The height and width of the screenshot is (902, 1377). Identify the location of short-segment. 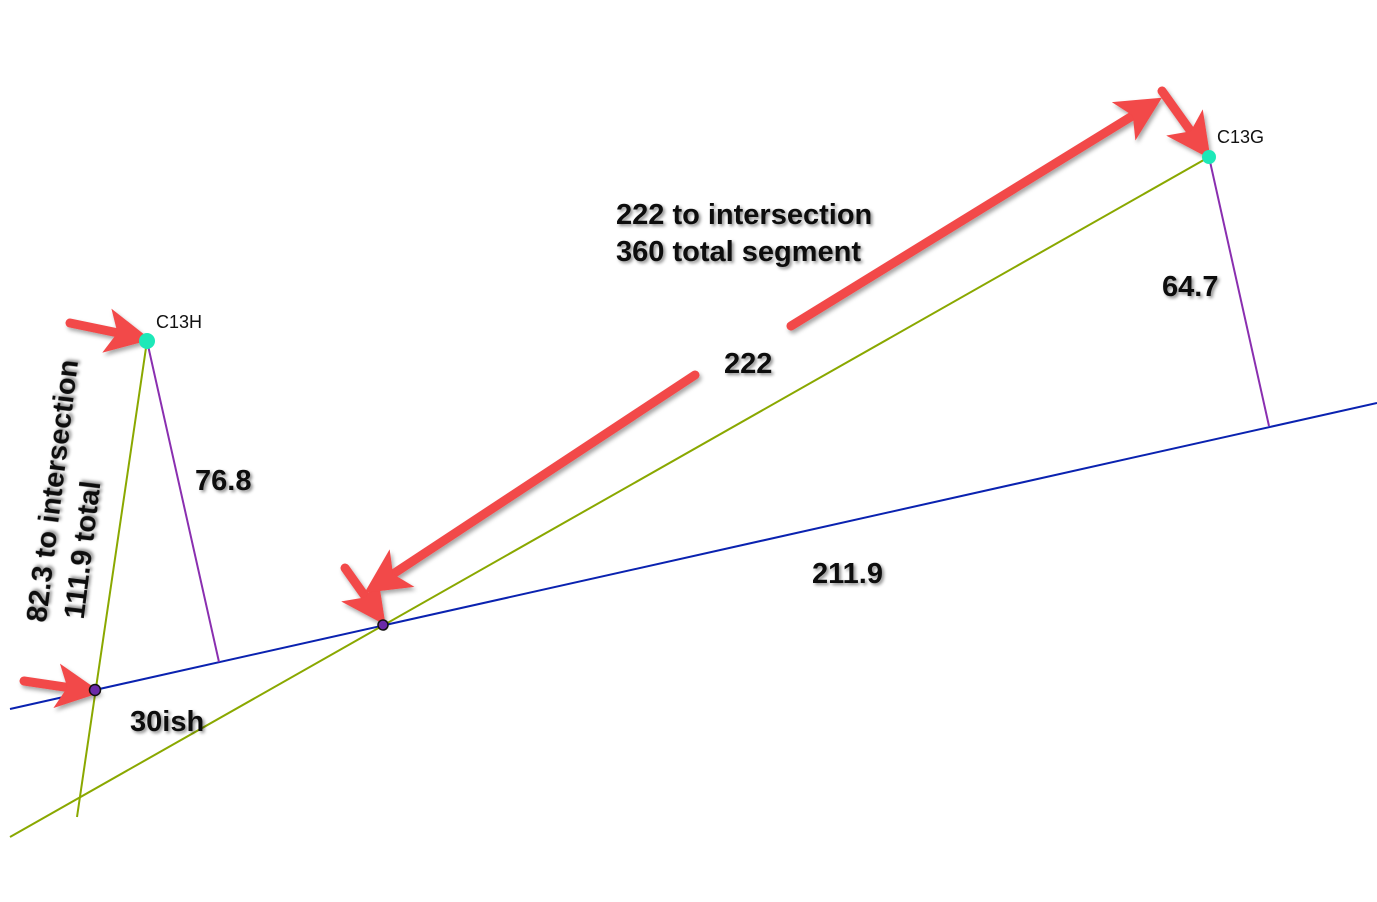
(112, 579).